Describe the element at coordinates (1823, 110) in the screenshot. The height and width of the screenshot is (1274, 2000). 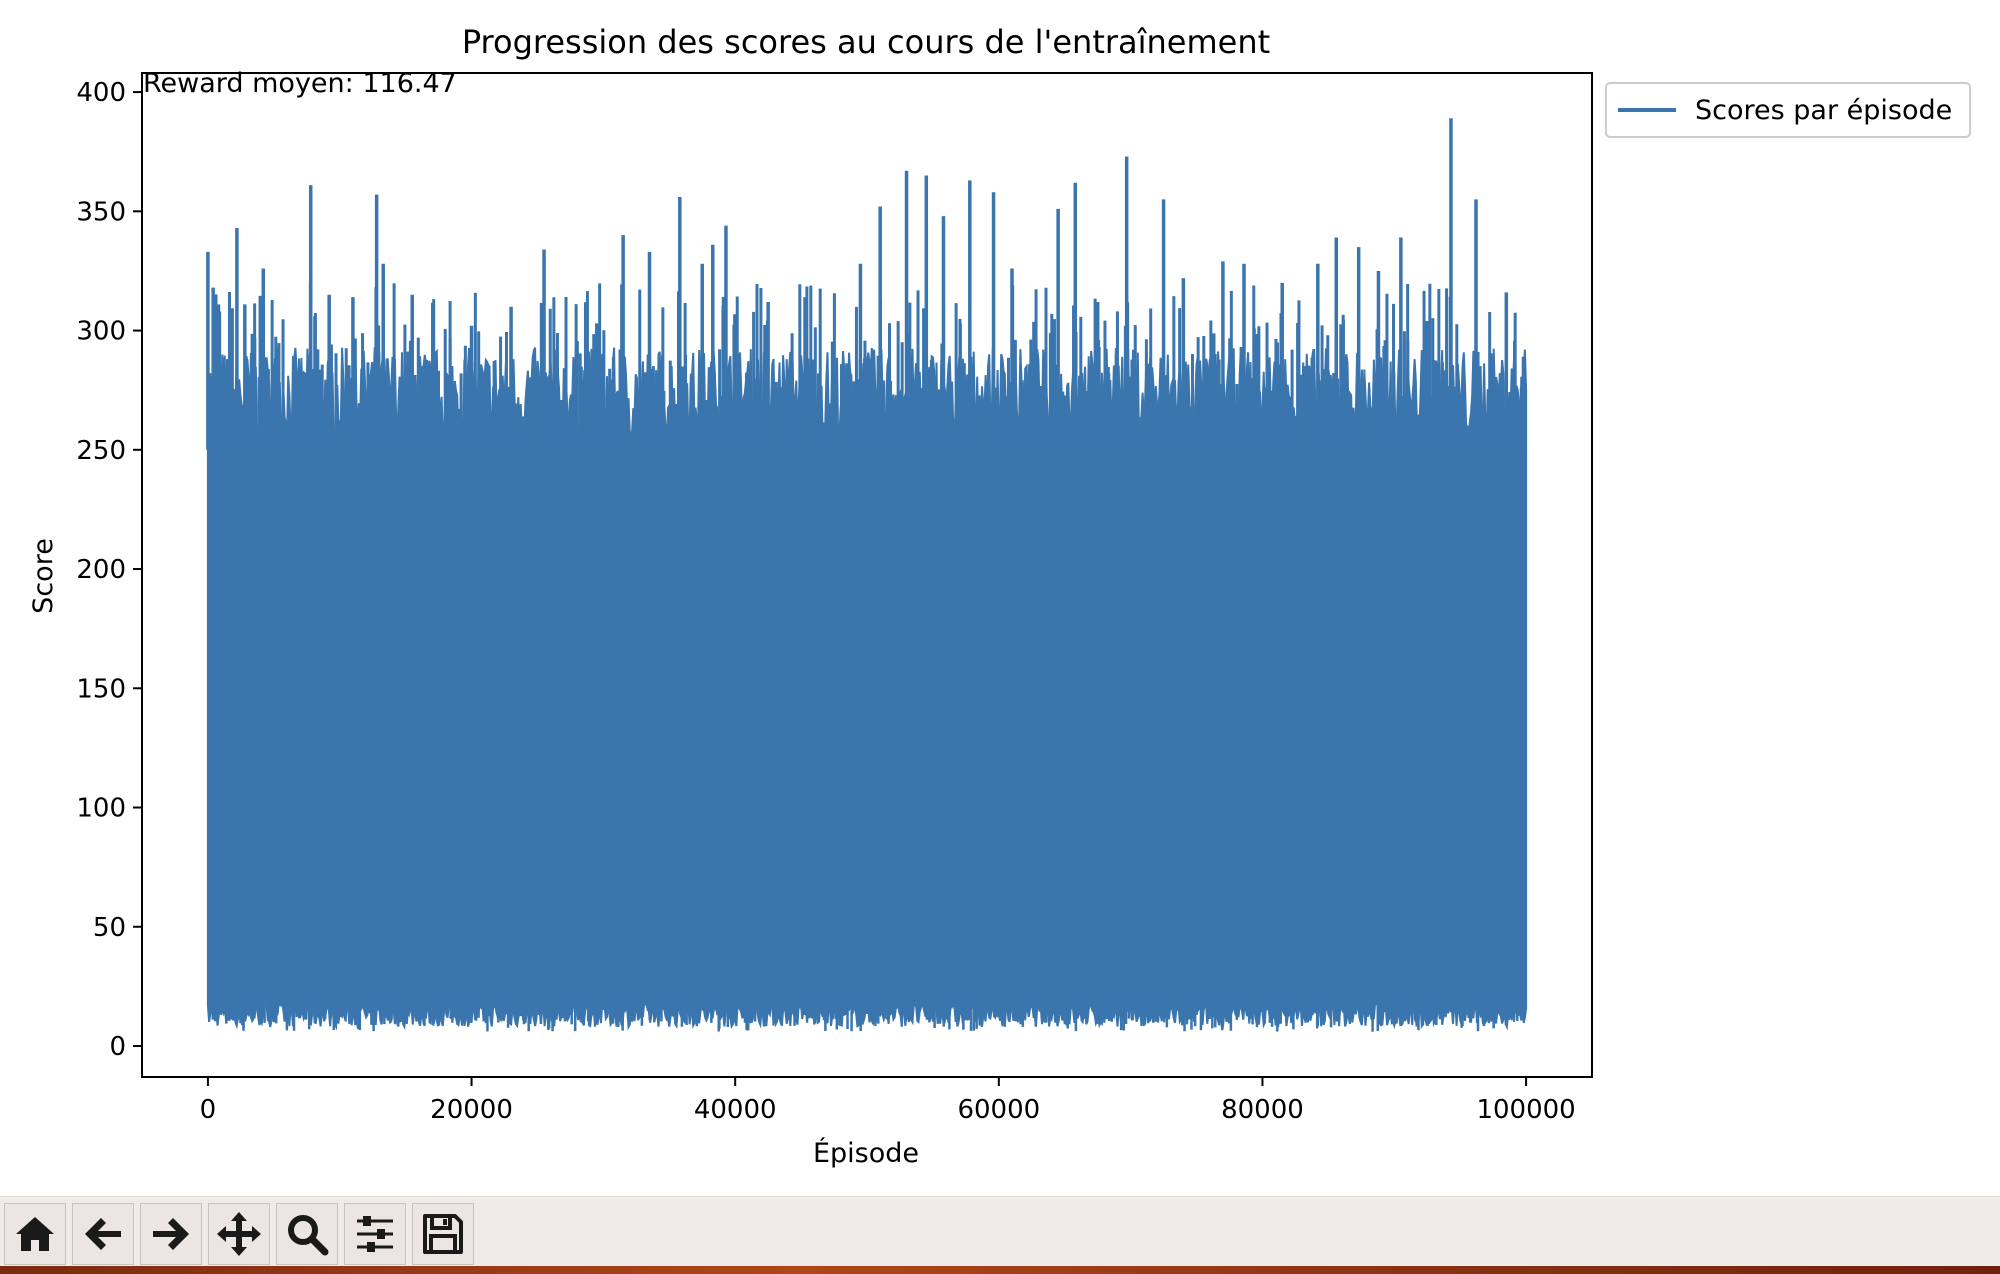
I see `legend-entry-label: Scores par épisode` at that location.